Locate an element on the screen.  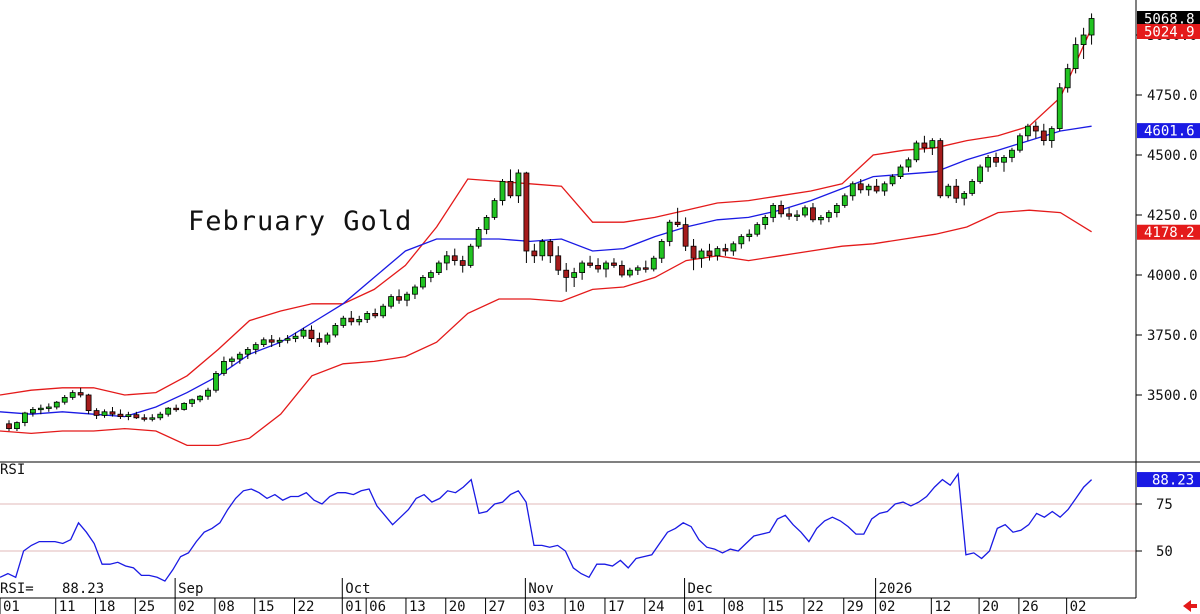
price-tick-label-0: 3500.0 is located at coordinates (1172, 396).